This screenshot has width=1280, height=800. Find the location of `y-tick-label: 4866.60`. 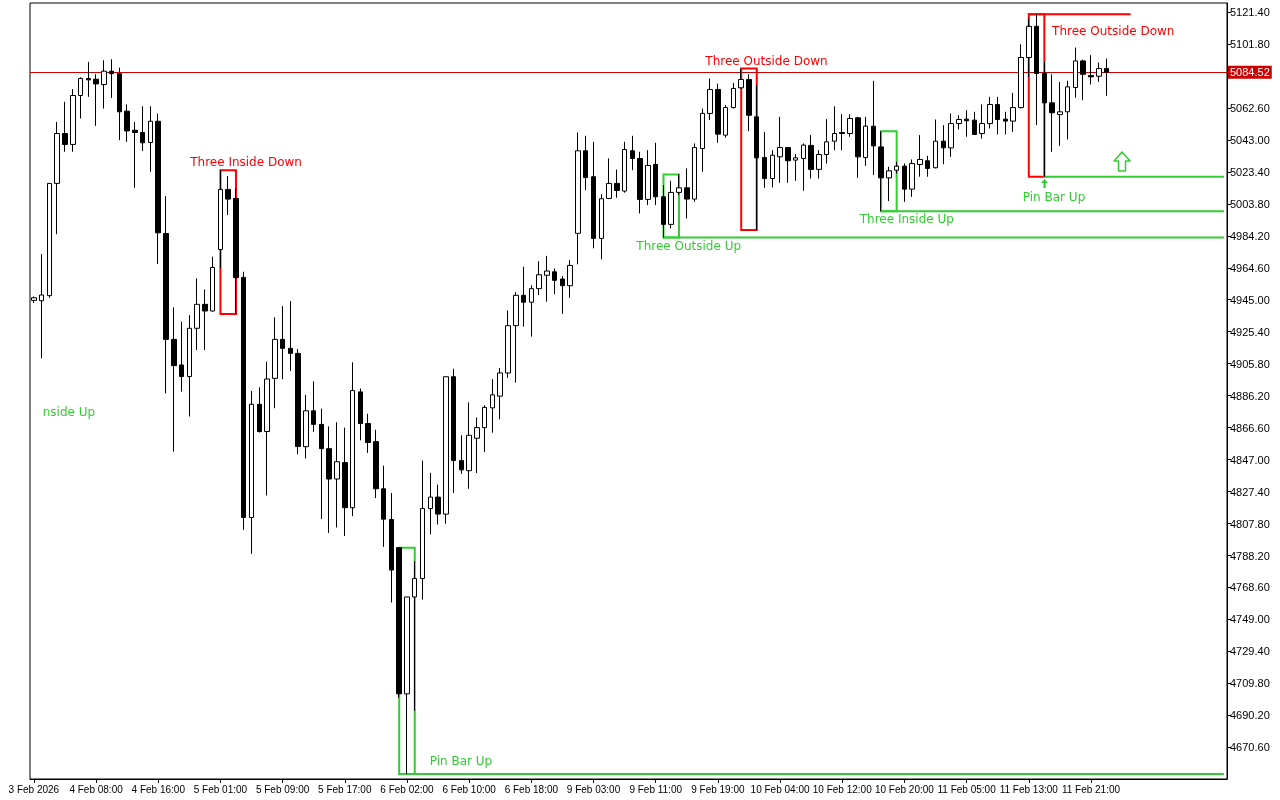

y-tick-label: 4866.60 is located at coordinates (1250, 427).